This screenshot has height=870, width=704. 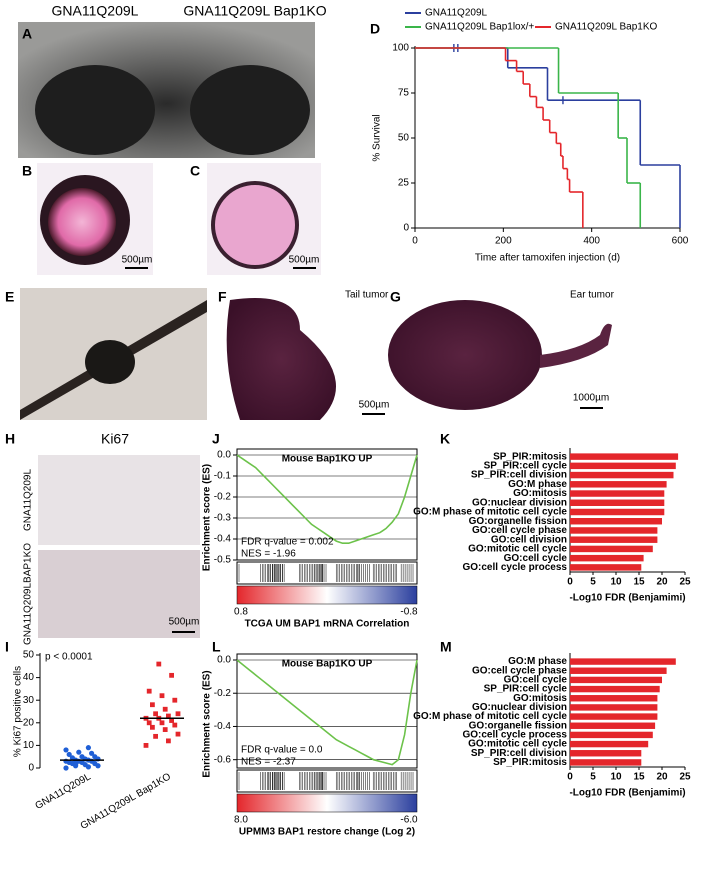 I want to click on x-tick-label: 25, so click(x=685, y=777).